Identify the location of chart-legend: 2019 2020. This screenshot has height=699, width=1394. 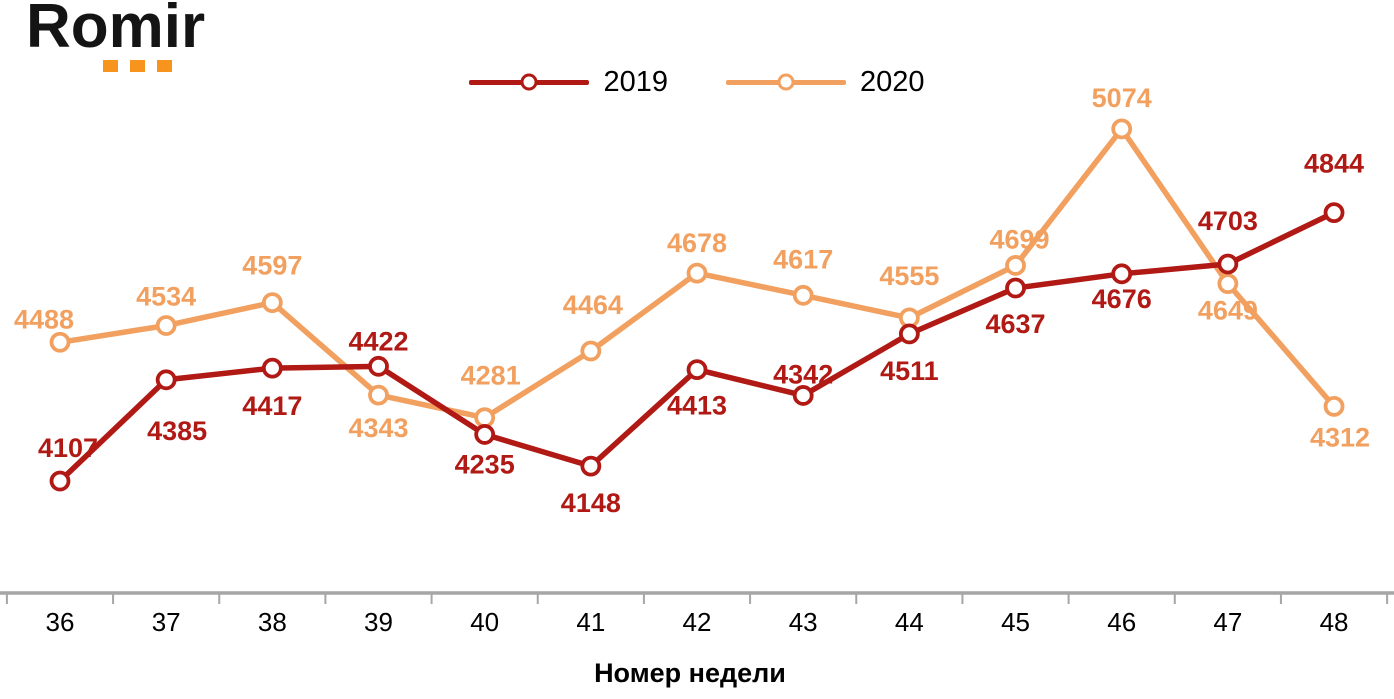
(697, 82).